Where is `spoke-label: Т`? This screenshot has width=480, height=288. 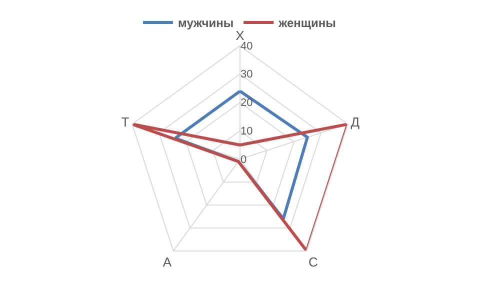 spoke-label: Т is located at coordinates (125, 122).